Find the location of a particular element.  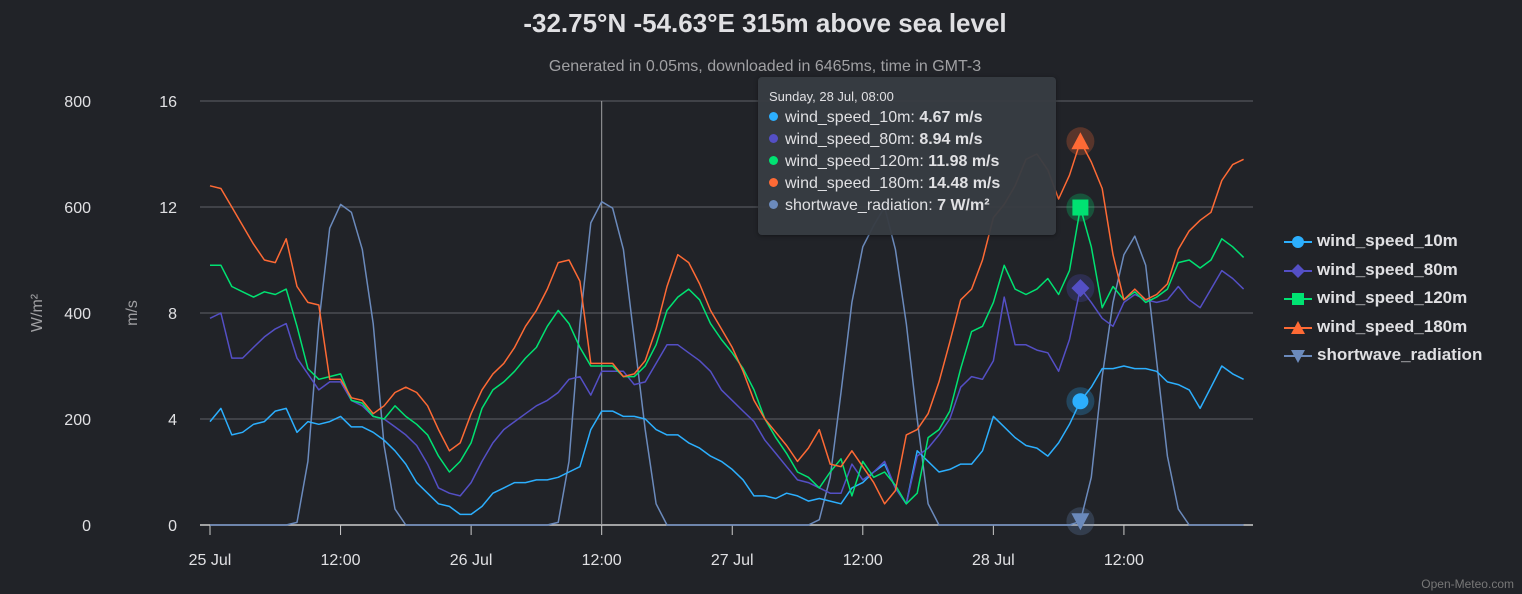

triangle-down-icon is located at coordinates (1298, 357).